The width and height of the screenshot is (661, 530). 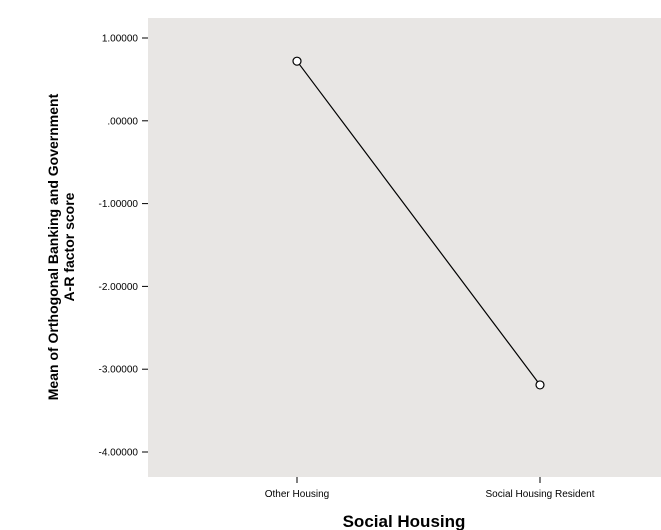 I want to click on y-tick-label: -4.00000, so click(x=119, y=453).